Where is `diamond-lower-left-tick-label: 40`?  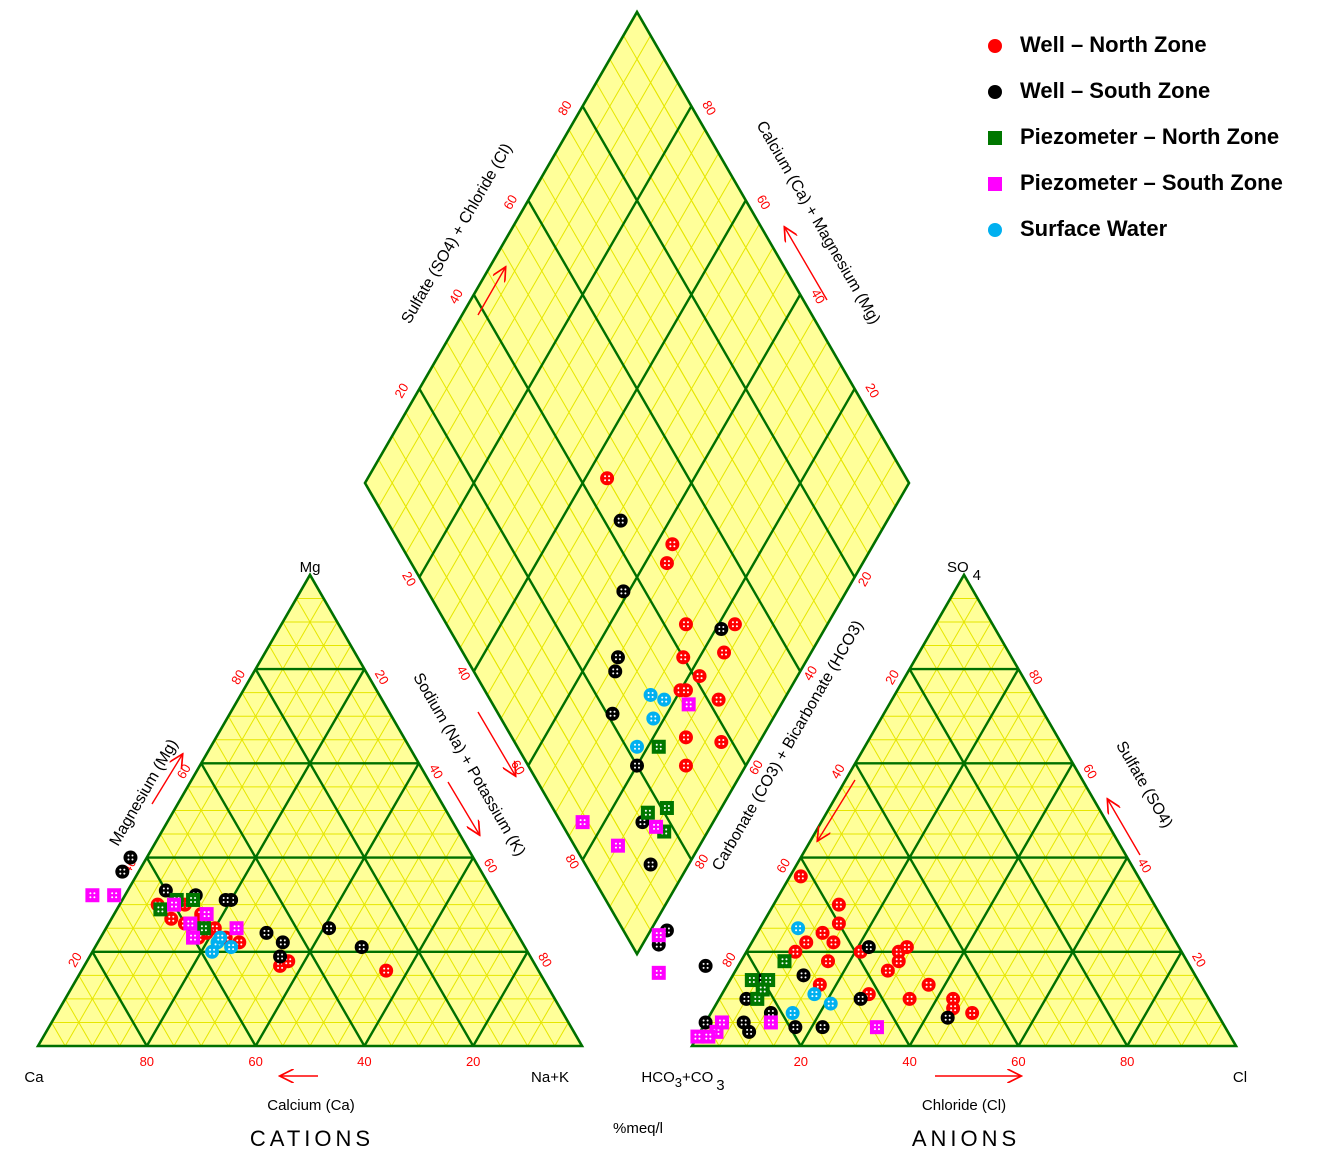 diamond-lower-left-tick-label: 40 is located at coordinates (464, 673).